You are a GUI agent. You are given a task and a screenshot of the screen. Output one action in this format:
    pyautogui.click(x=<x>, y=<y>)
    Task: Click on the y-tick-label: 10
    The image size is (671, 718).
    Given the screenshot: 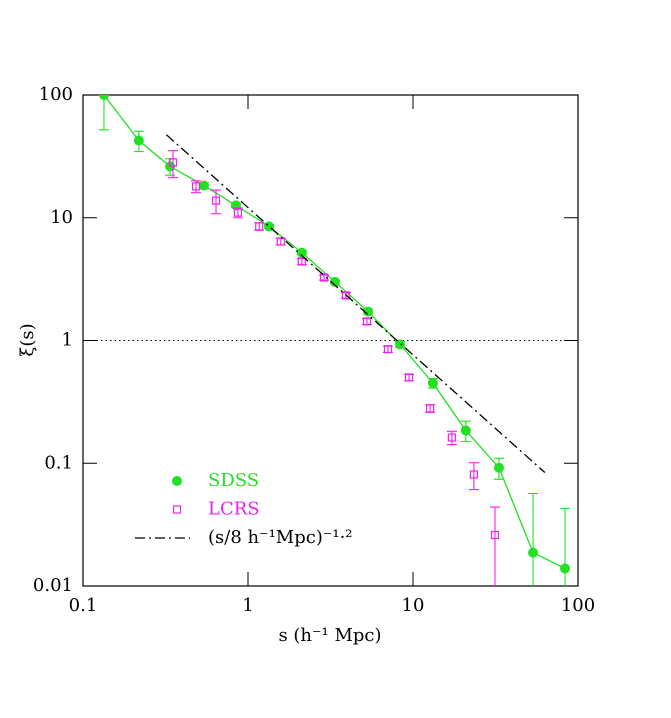 What is the action you would take?
    pyautogui.click(x=61, y=217)
    